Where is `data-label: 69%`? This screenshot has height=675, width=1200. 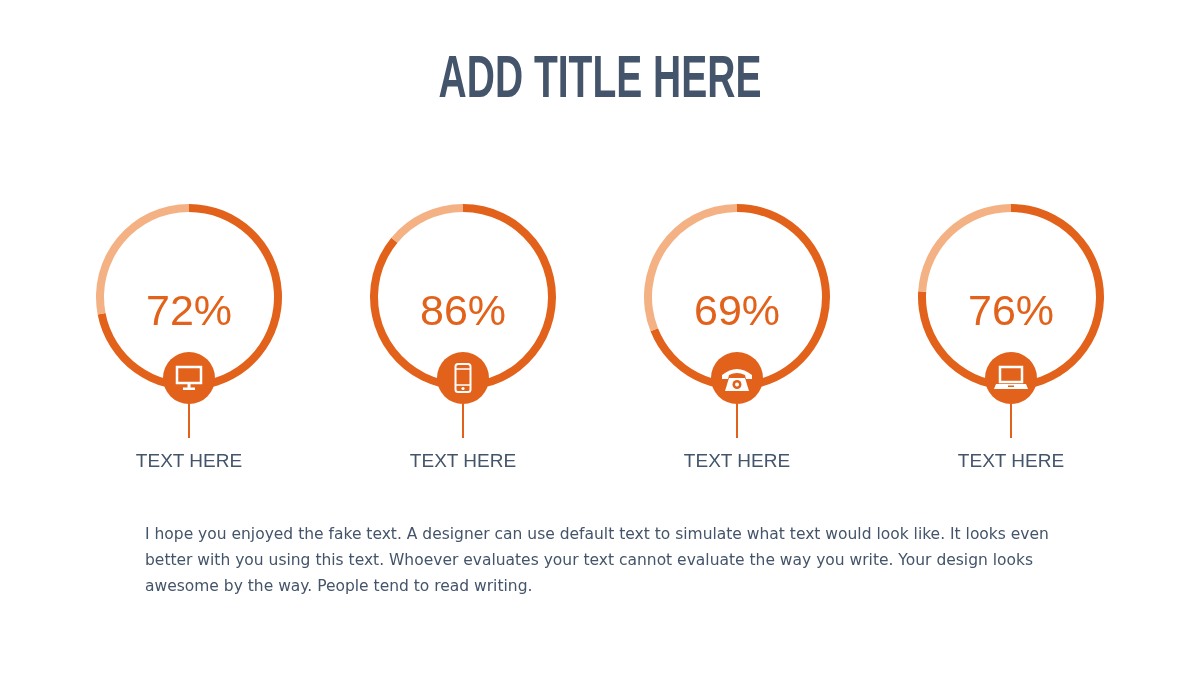
data-label: 69% is located at coordinates (737, 310).